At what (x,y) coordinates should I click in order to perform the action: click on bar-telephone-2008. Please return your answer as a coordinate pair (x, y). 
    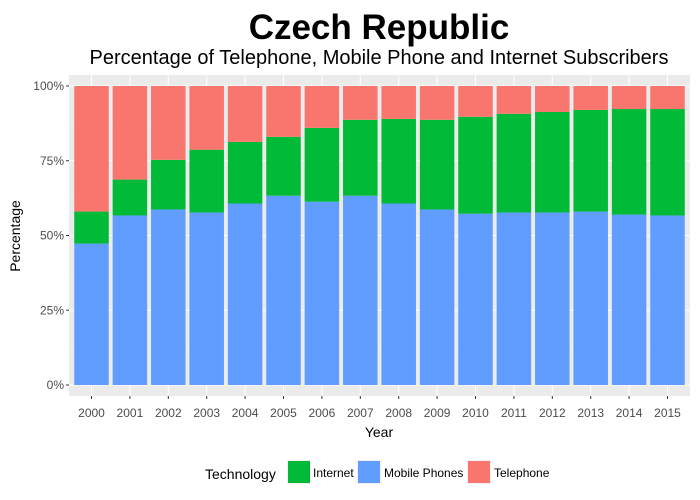
    Looking at the image, I should click on (398, 102).